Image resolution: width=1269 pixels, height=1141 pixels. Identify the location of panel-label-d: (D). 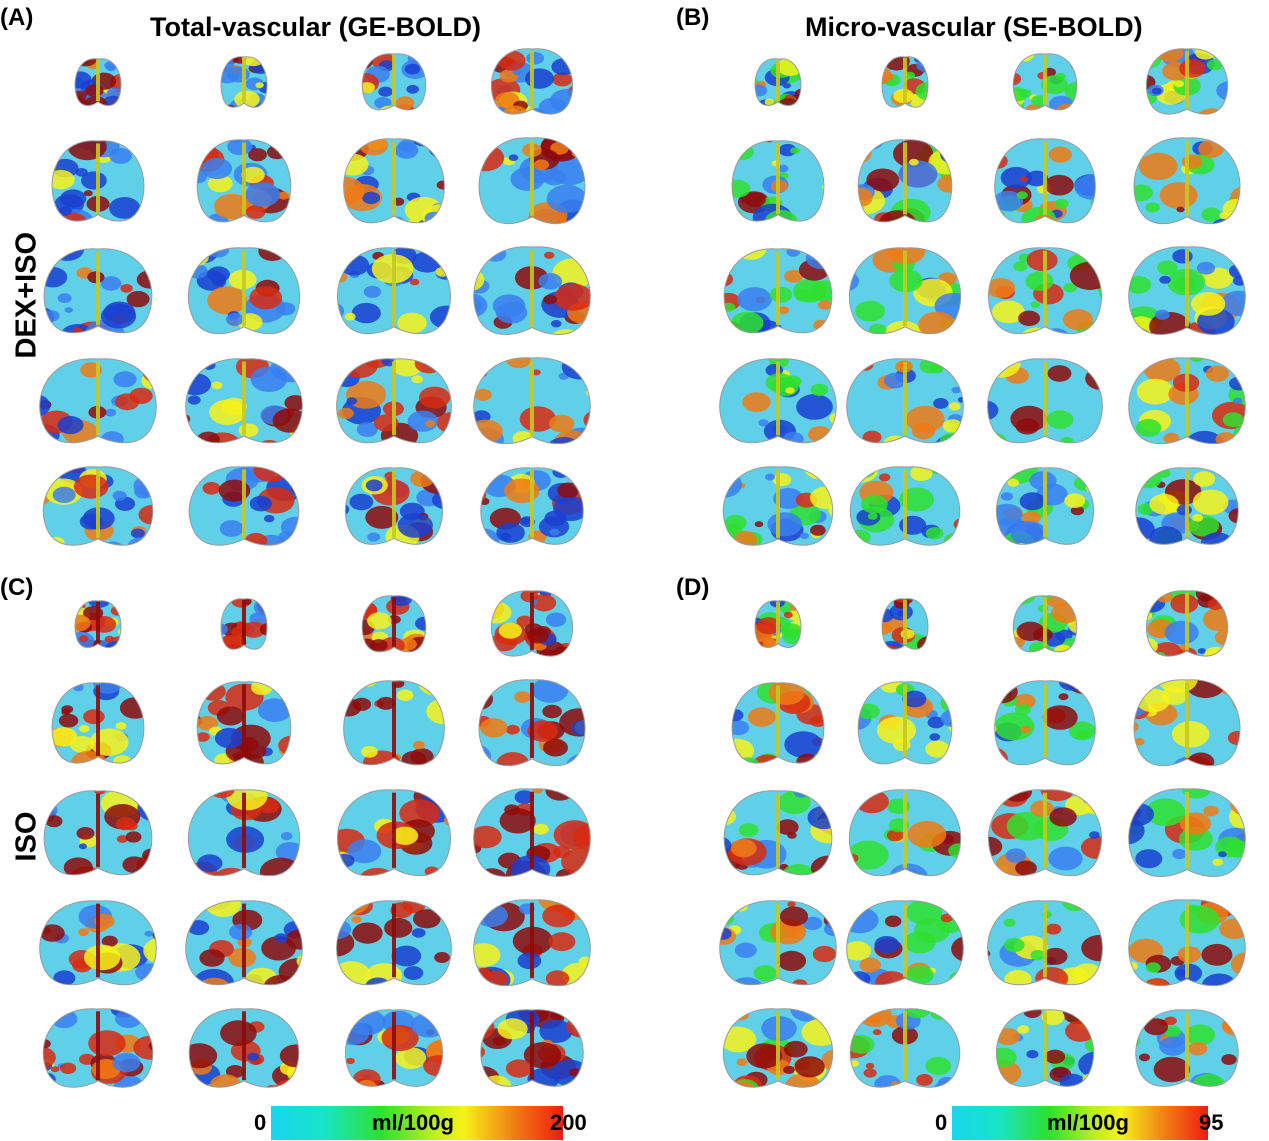
(693, 587).